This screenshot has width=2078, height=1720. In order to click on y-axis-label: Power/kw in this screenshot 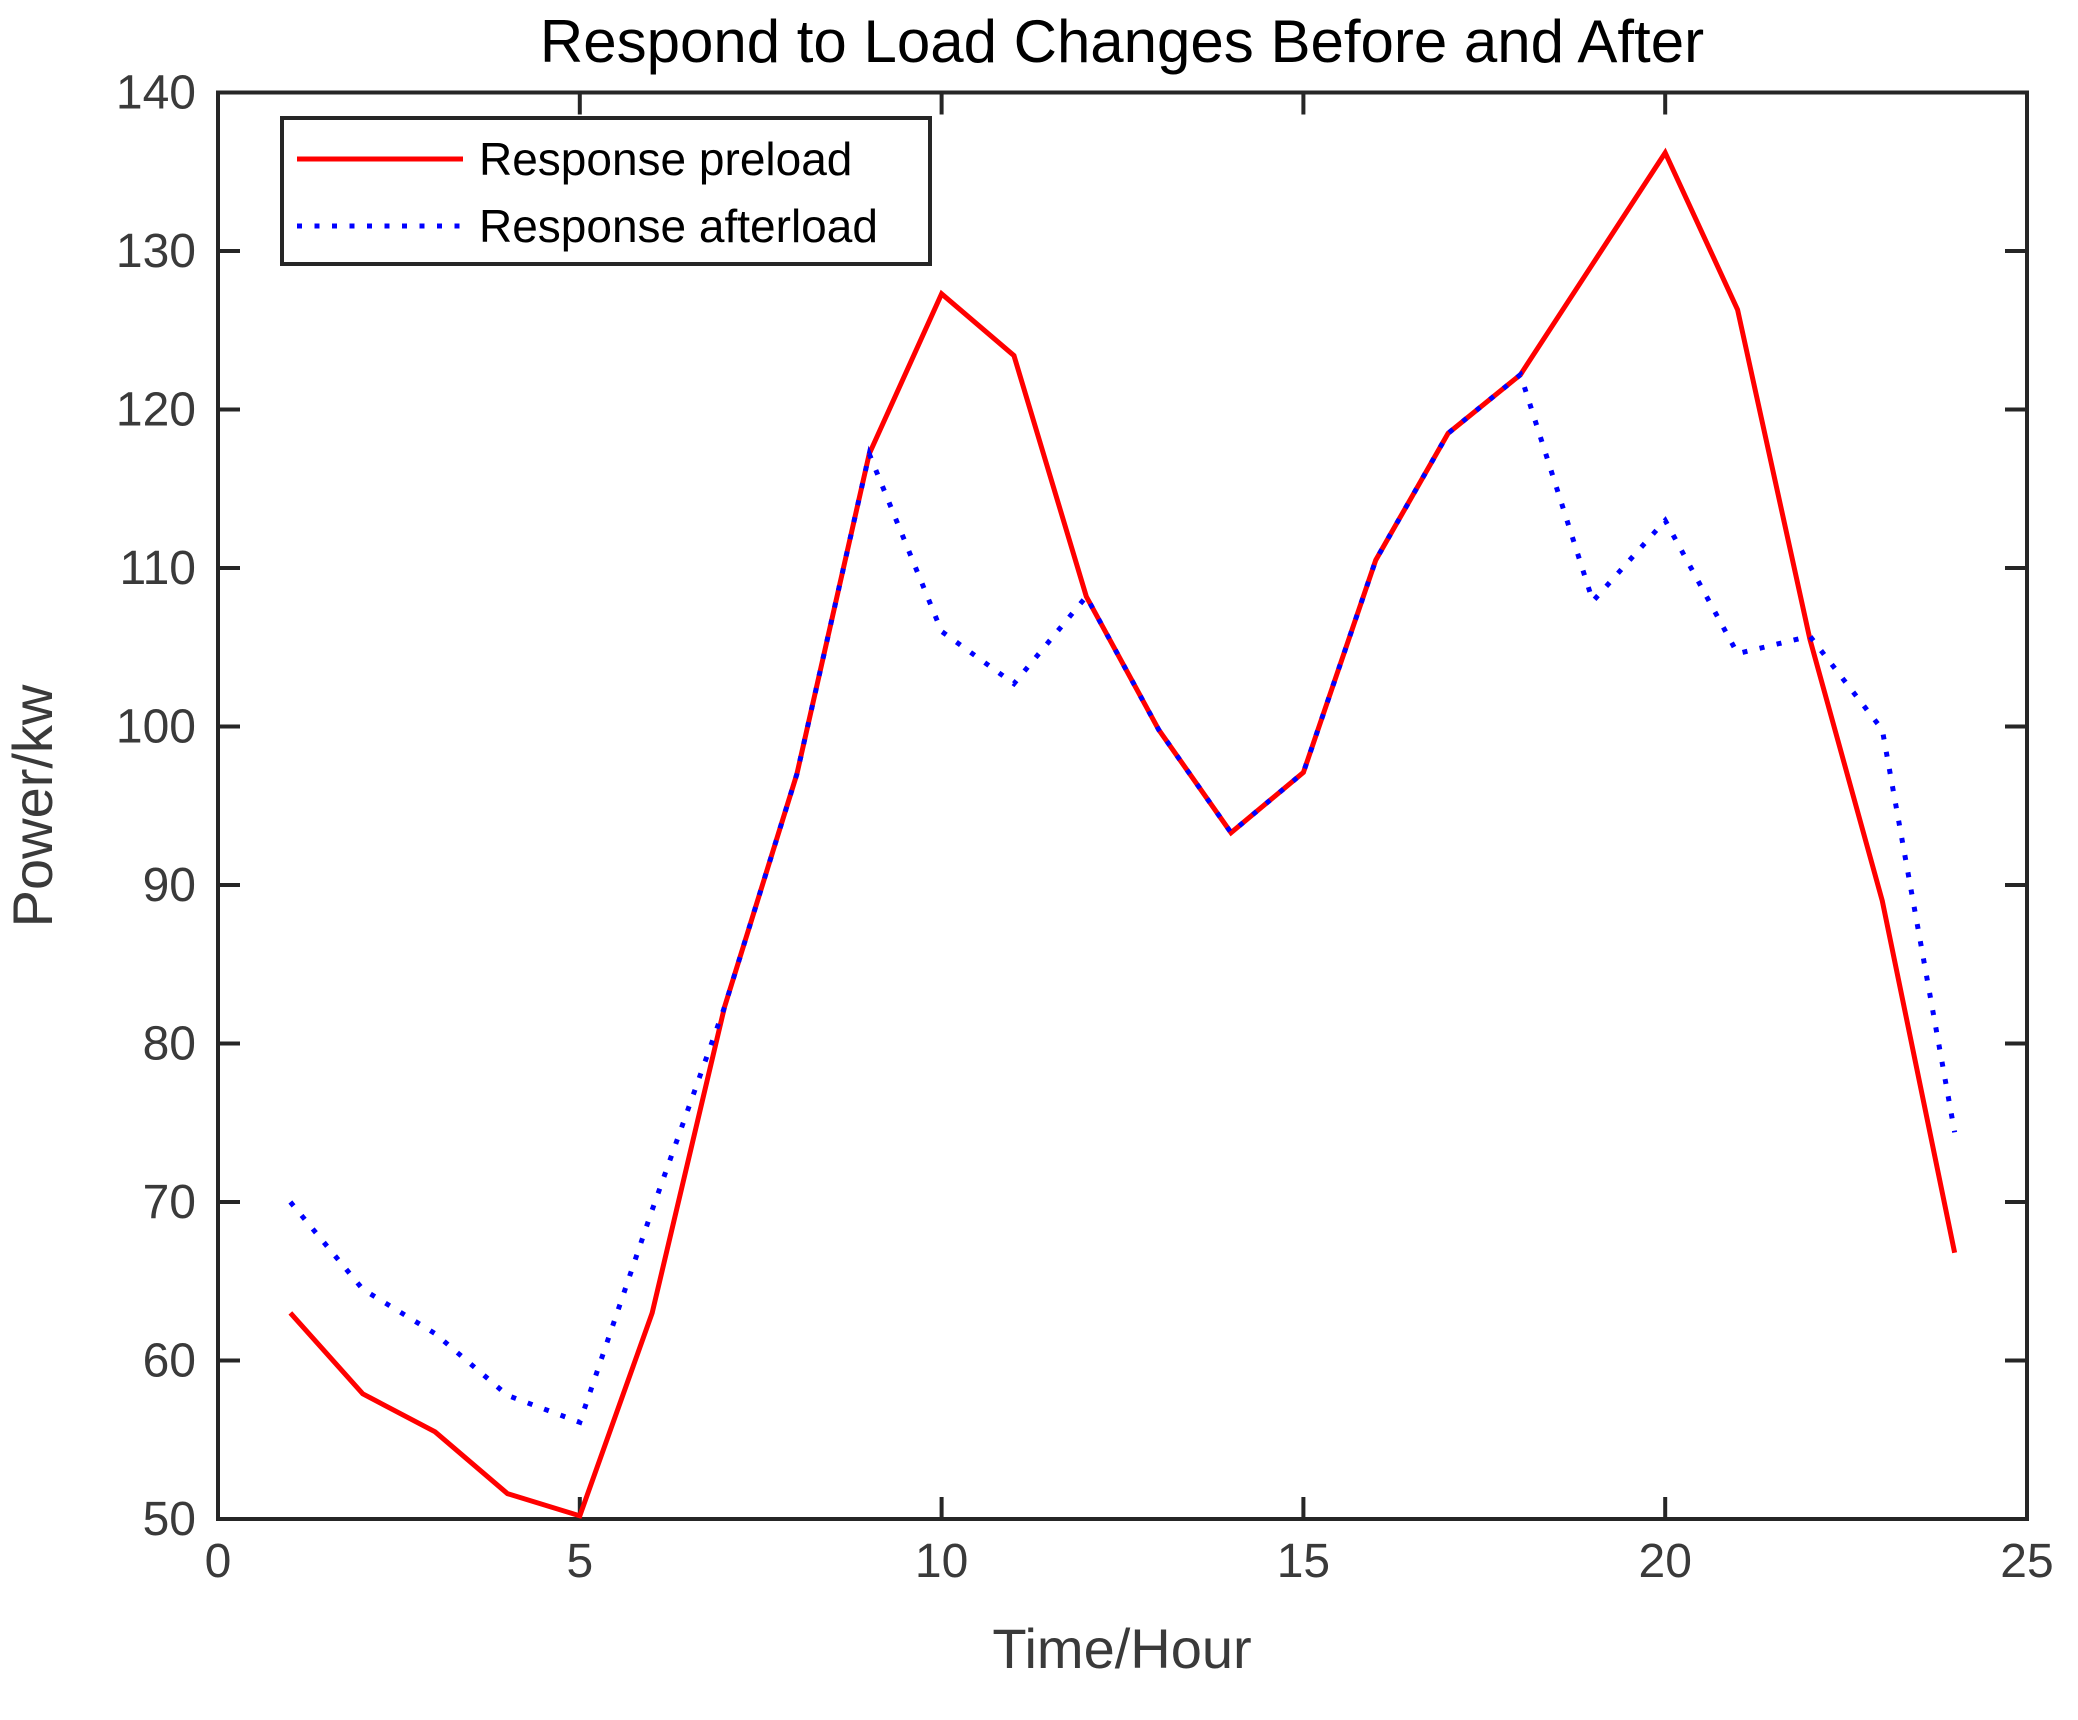, I will do `click(32, 805)`.